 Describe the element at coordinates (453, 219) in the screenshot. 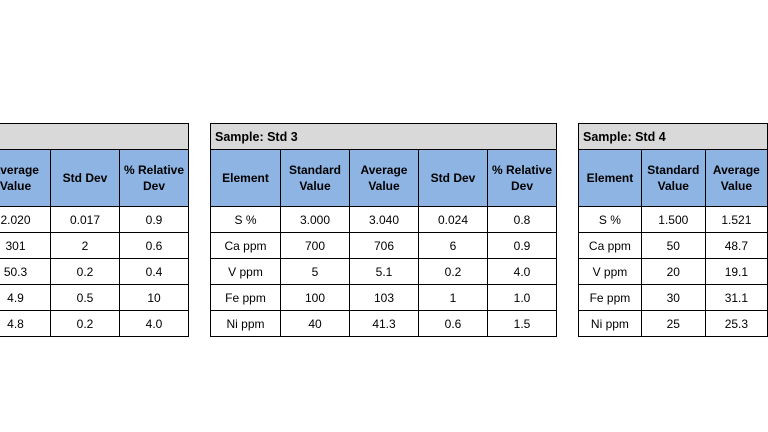

I see `table-cell: 0.024` at that location.